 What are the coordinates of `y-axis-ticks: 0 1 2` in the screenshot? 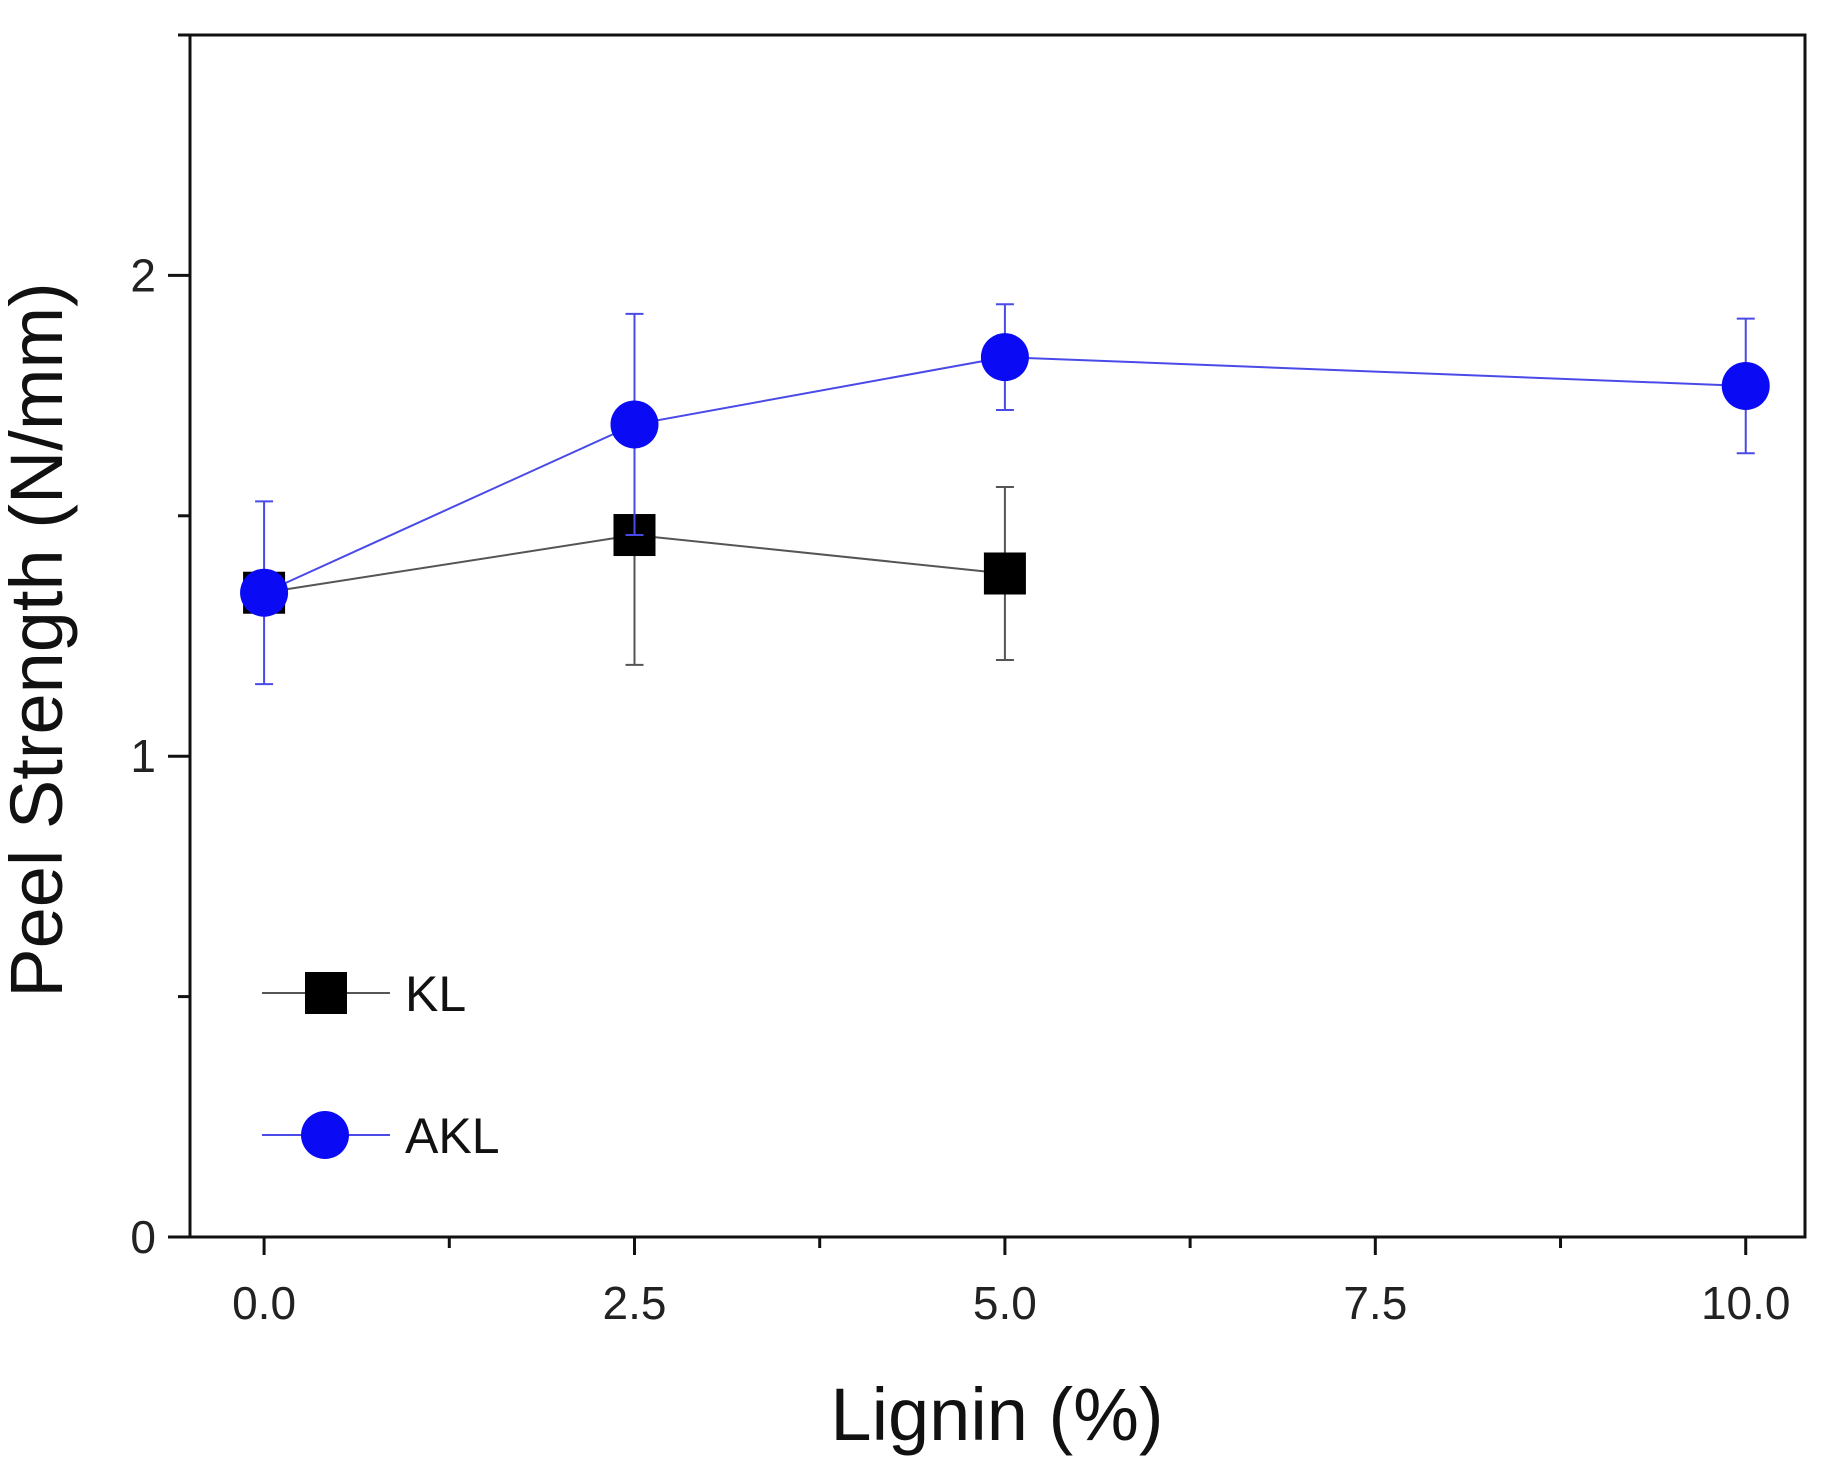 It's located at (160, 648).